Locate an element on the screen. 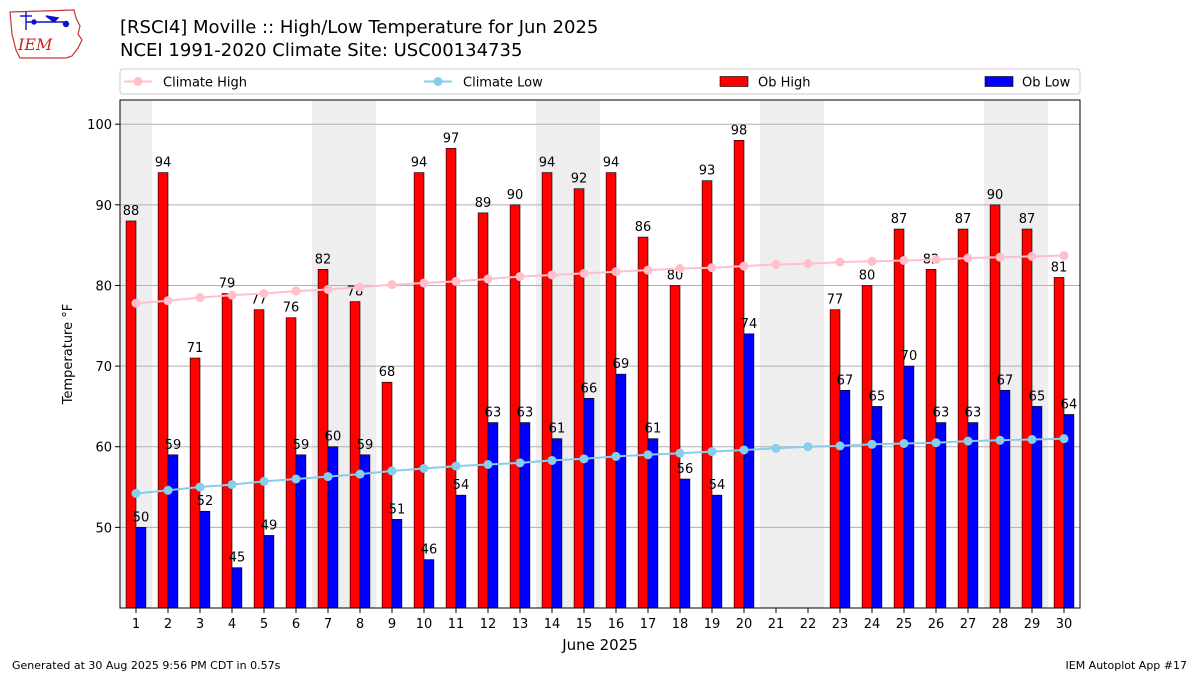  x-tick-label: 22 is located at coordinates (808, 624).